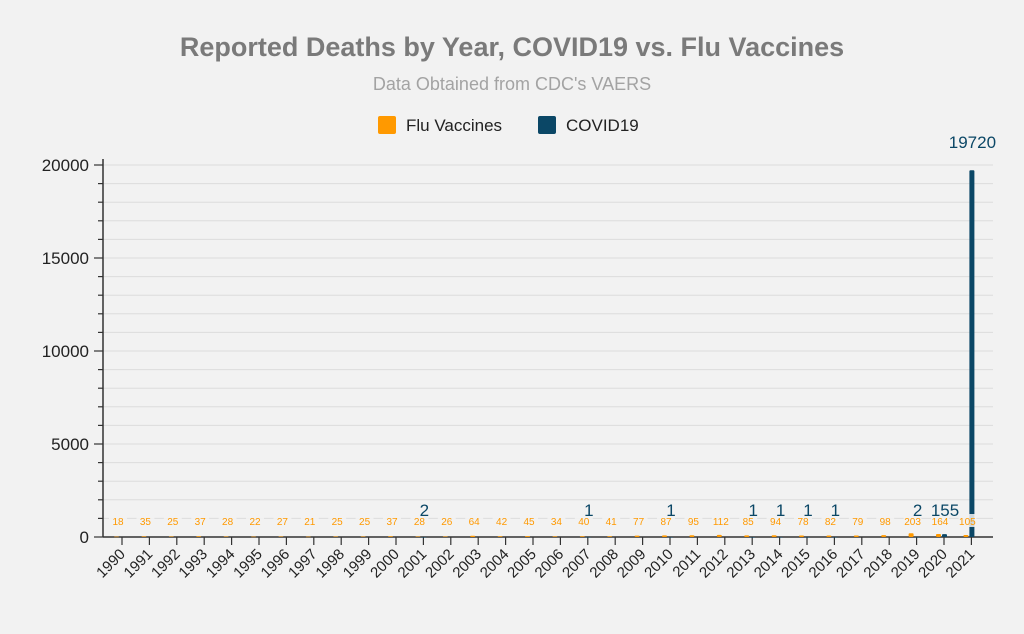  What do you see at coordinates (65, 165) in the screenshot?
I see `y-tick-label: 20000` at bounding box center [65, 165].